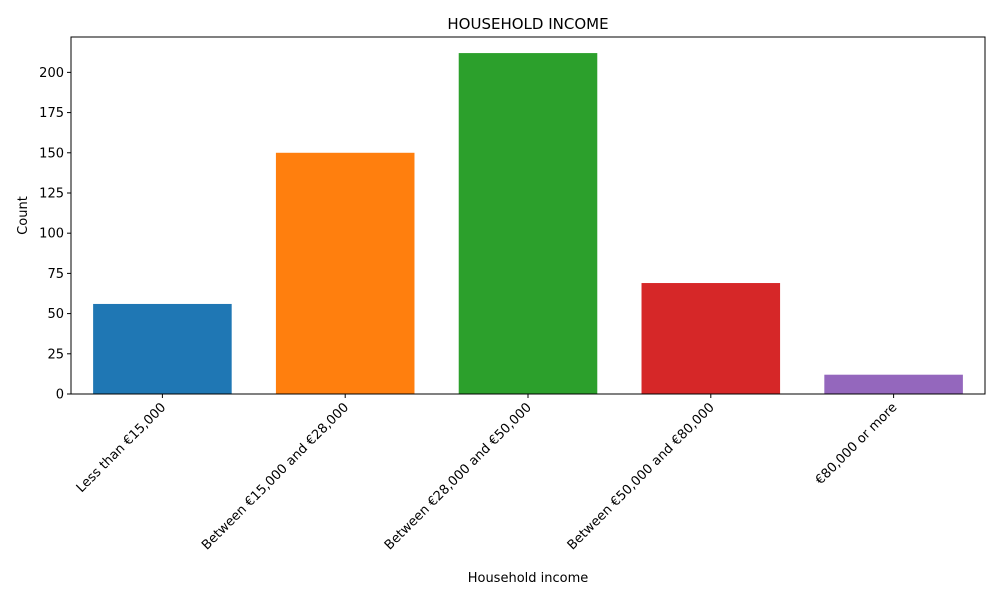 The width and height of the screenshot is (1000, 600). Describe the element at coordinates (55, 274) in the screenshot. I see `y-tick-label: 75` at that location.